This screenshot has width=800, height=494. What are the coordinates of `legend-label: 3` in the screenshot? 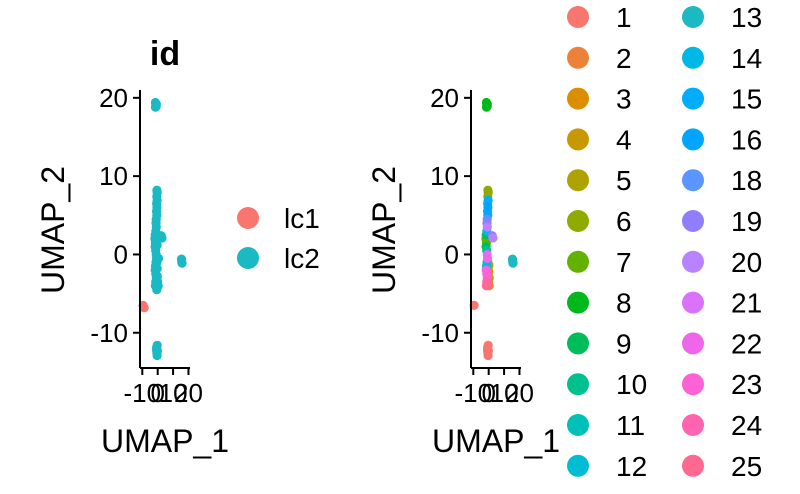 It's located at (624, 99).